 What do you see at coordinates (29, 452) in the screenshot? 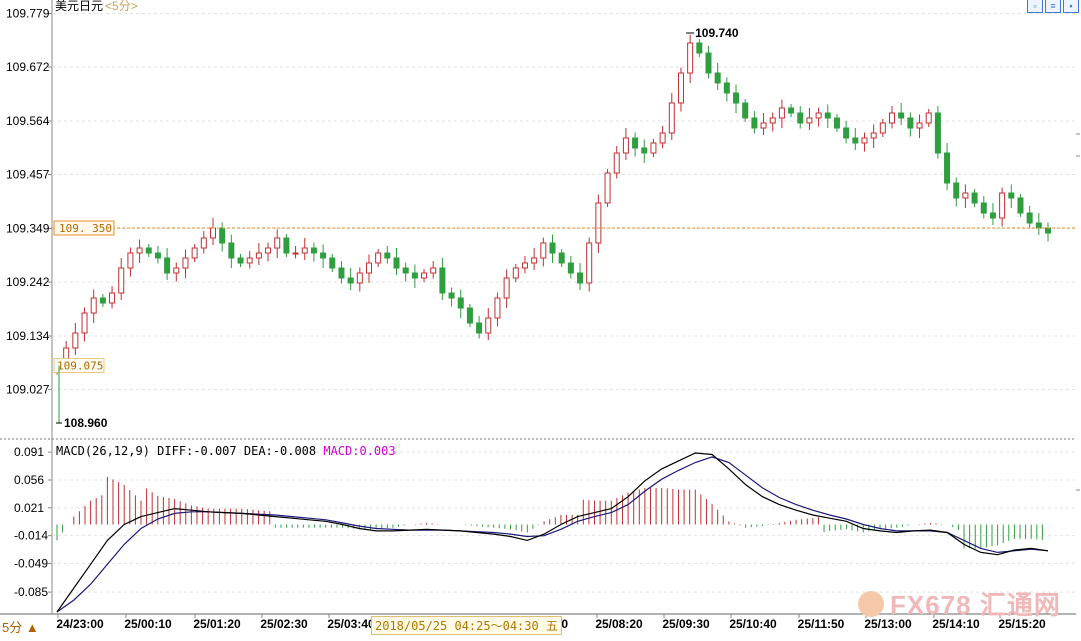
I see `macd-tick-label: 0.091` at bounding box center [29, 452].